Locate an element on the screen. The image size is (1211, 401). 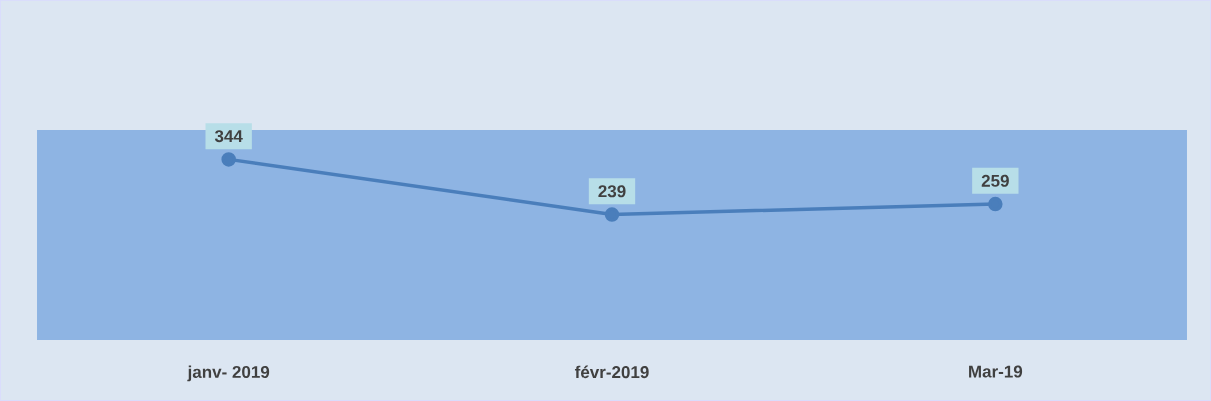
data-label: 239 is located at coordinates (612, 191).